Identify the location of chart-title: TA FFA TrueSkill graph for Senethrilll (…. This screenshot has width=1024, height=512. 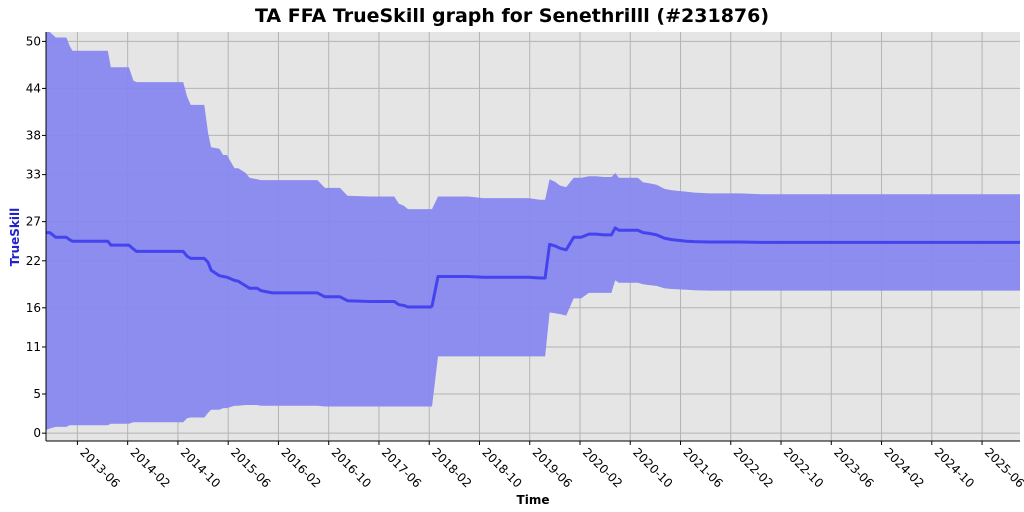
(512, 16).